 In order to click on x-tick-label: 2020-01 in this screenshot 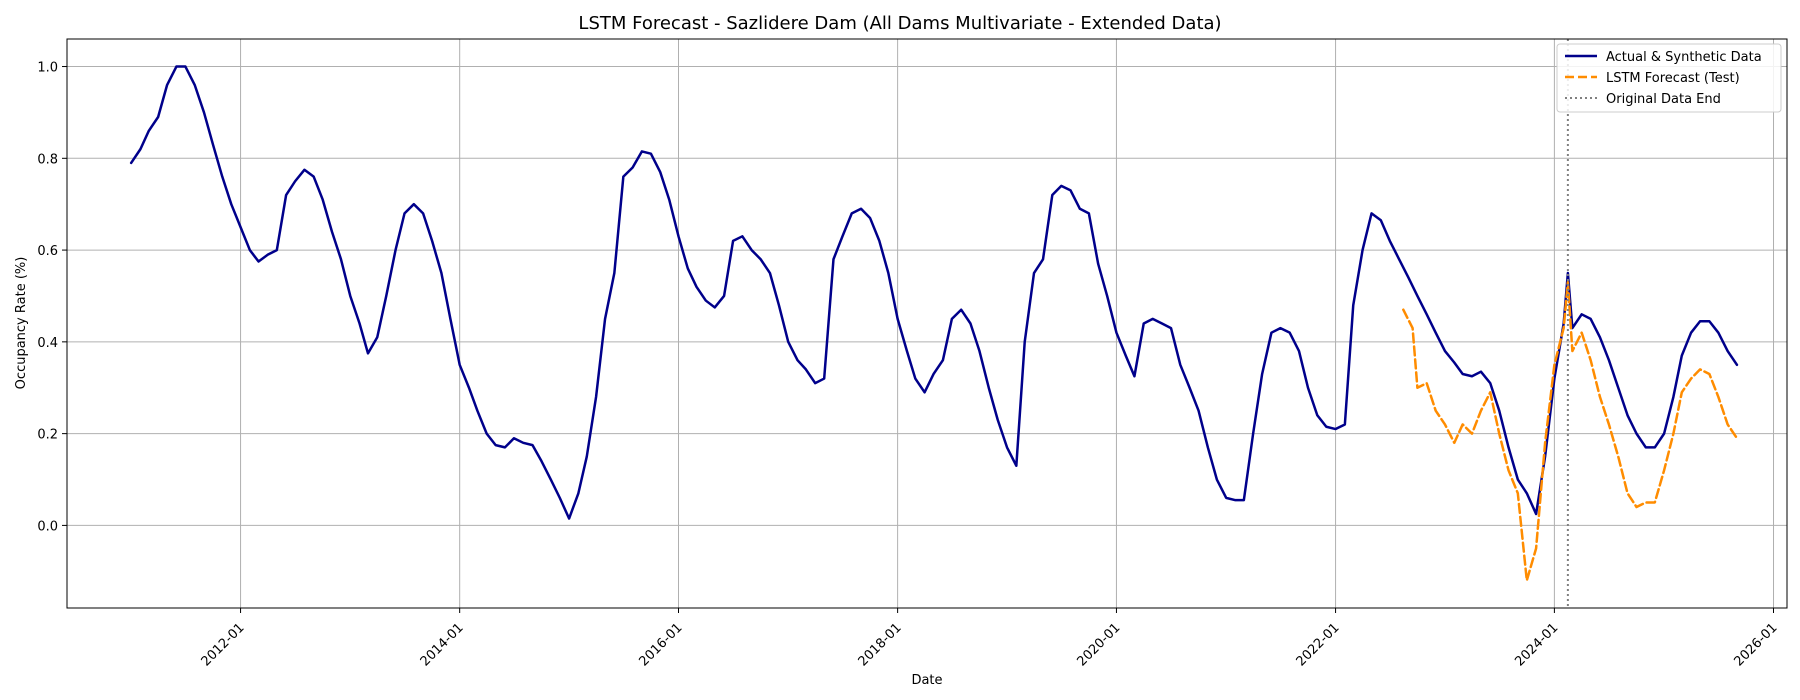, I will do `click(1098, 644)`.